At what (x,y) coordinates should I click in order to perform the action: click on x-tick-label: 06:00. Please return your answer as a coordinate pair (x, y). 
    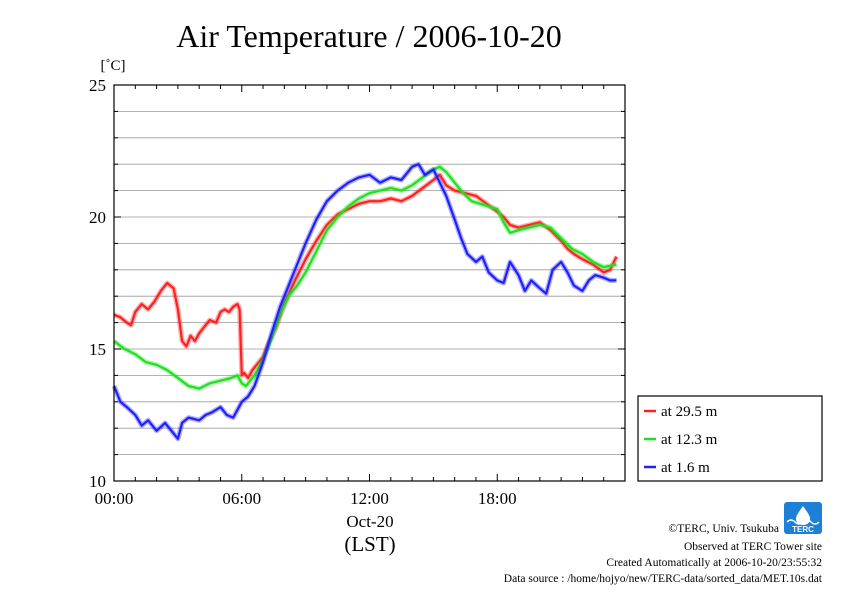
    Looking at the image, I should click on (241, 498).